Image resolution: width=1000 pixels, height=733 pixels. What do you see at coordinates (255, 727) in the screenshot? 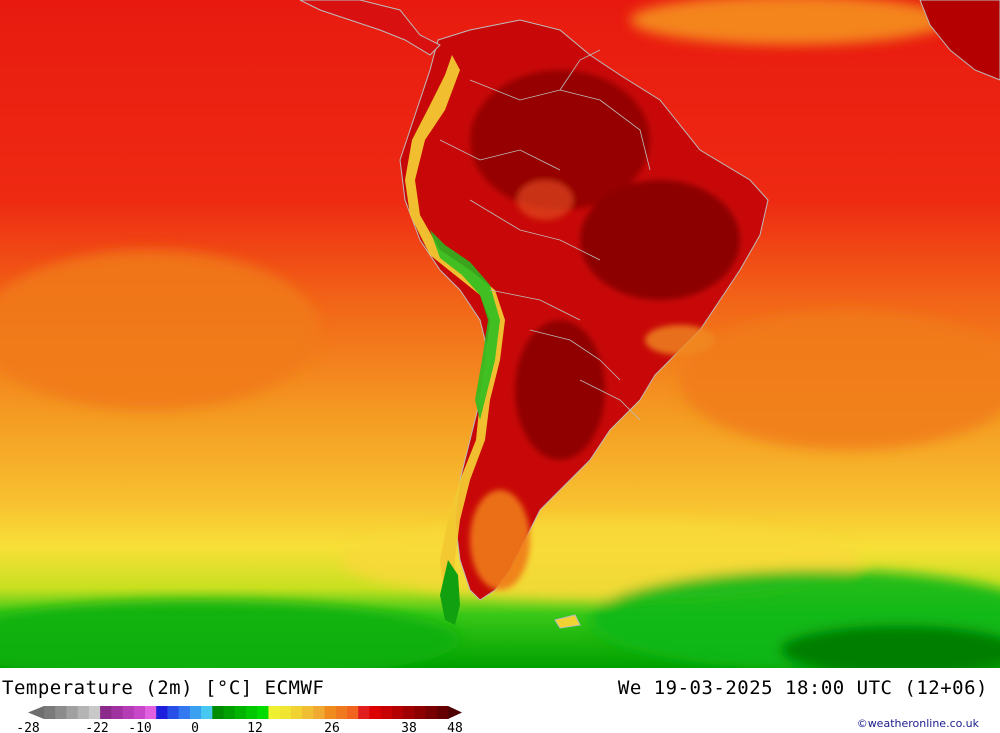
I see `legend-tick-label: 12` at bounding box center [255, 727].